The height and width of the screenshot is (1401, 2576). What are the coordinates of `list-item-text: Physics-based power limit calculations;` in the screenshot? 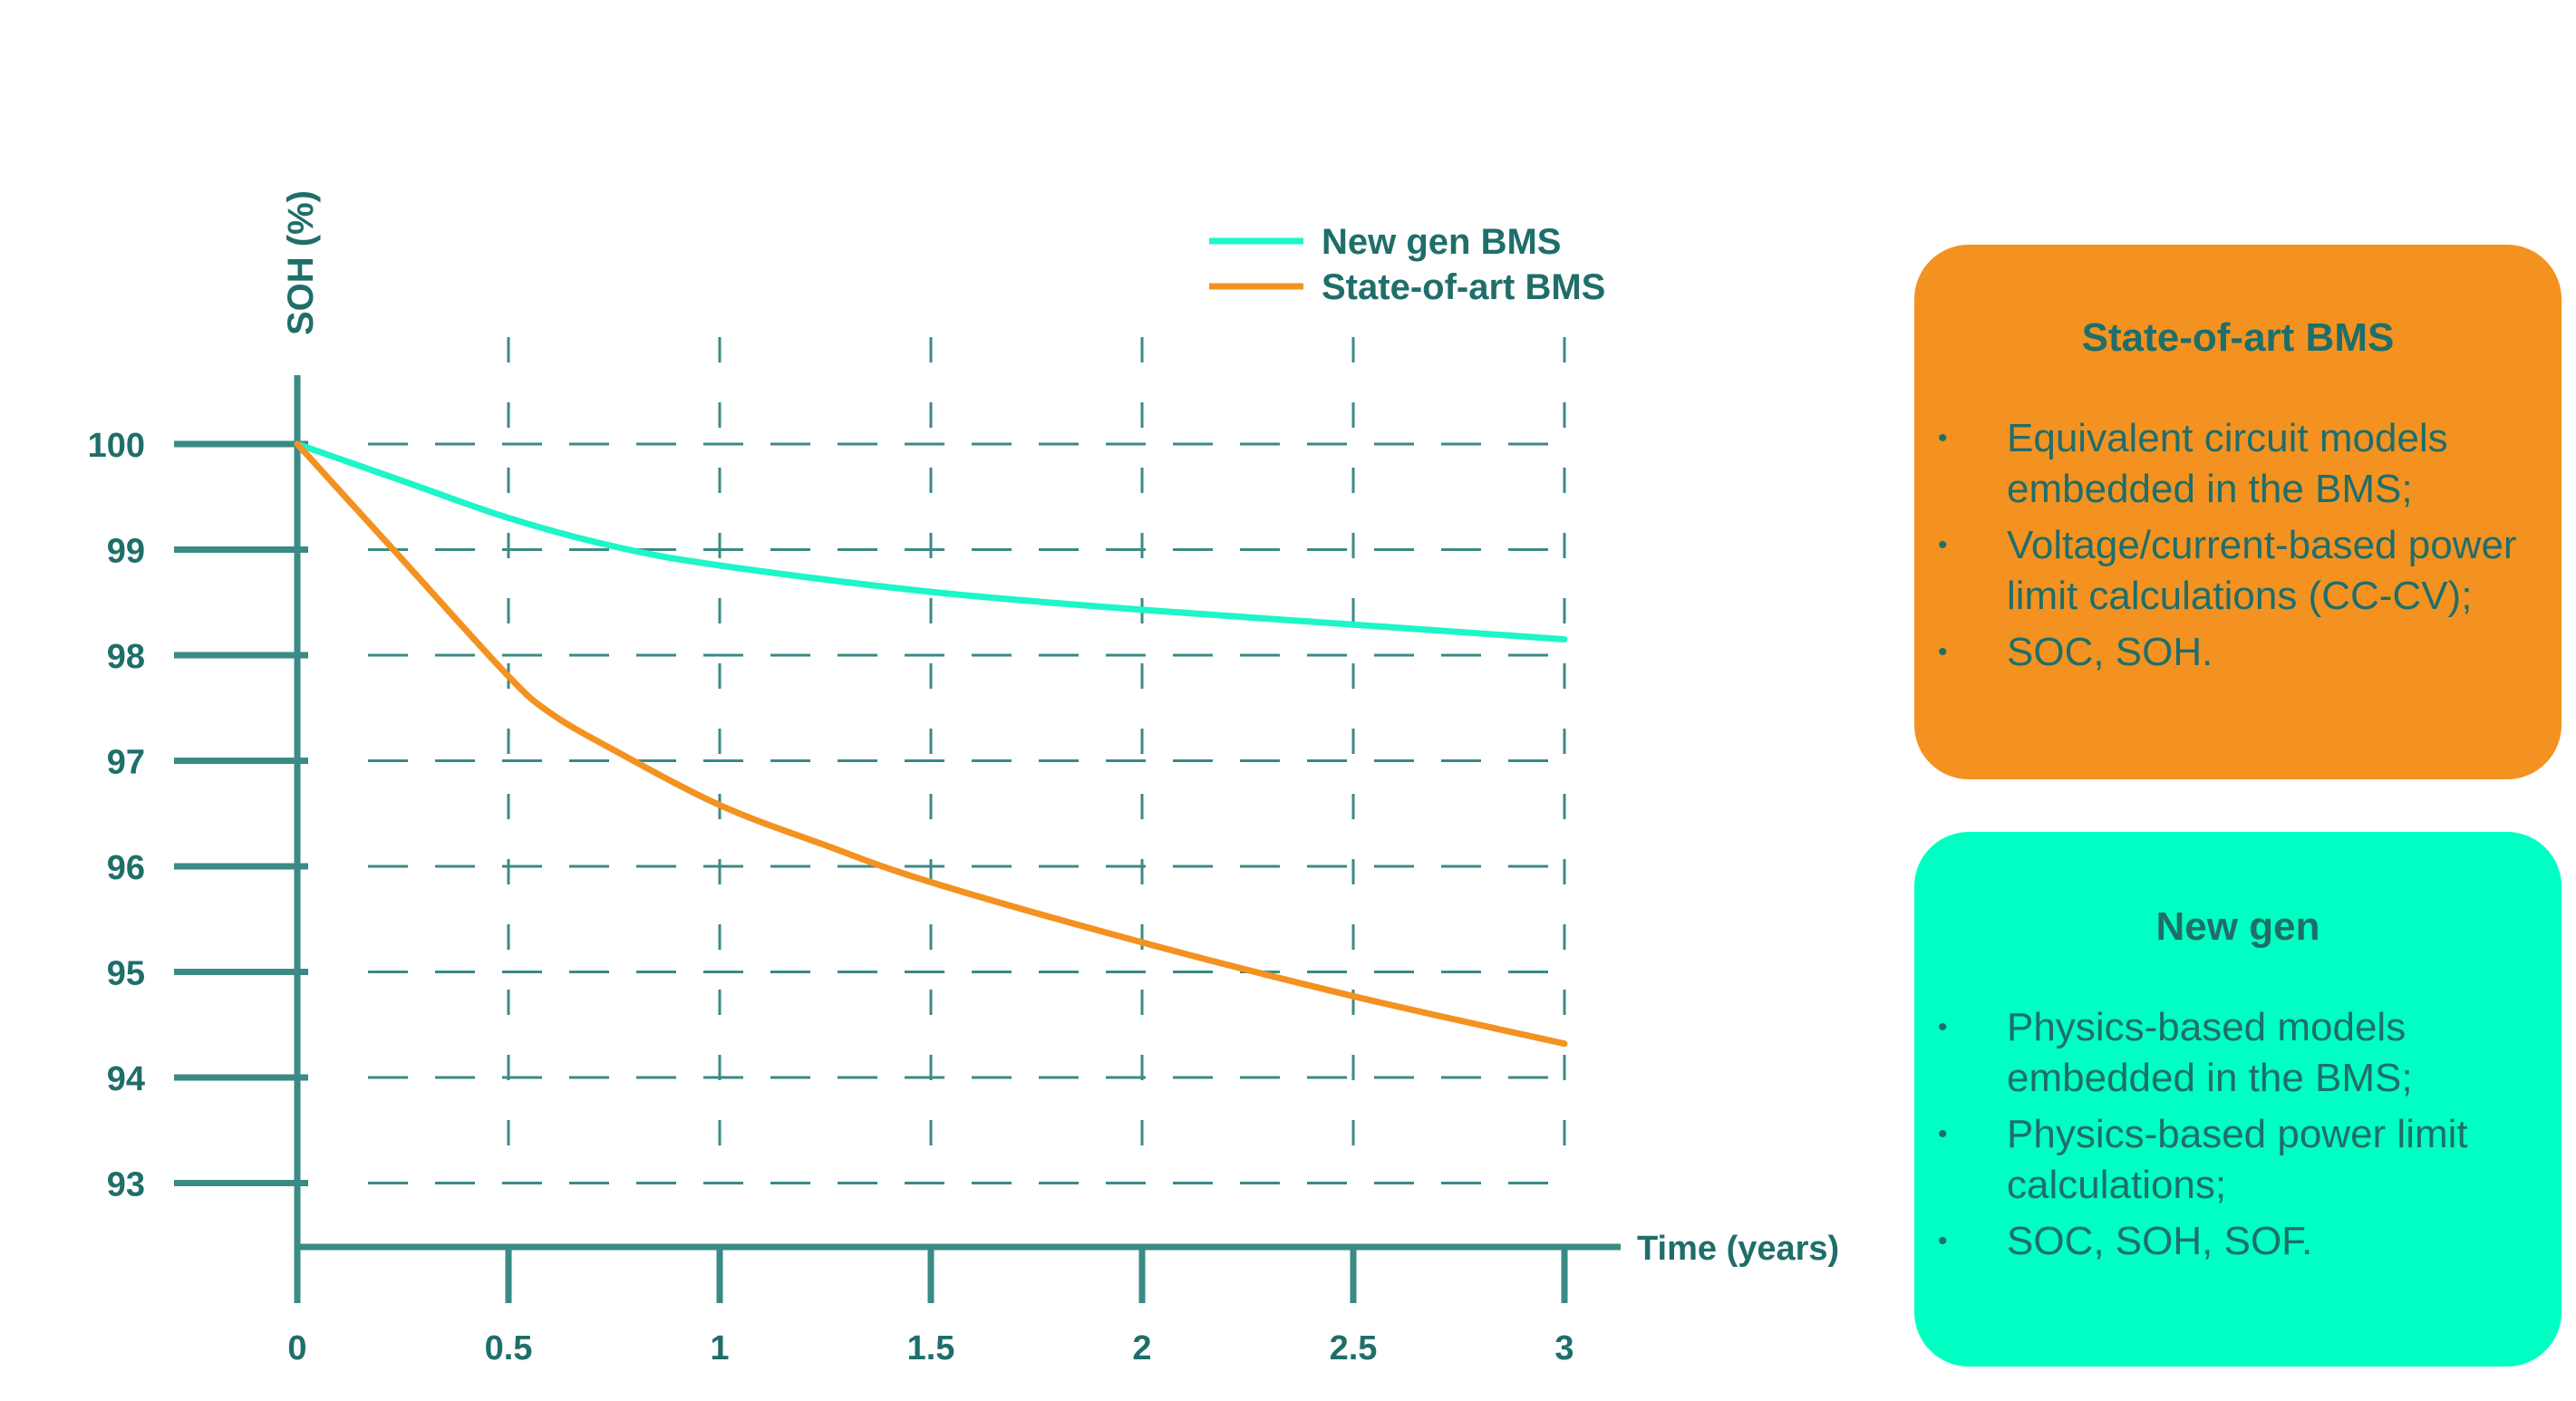 It's located at (2237, 1159).